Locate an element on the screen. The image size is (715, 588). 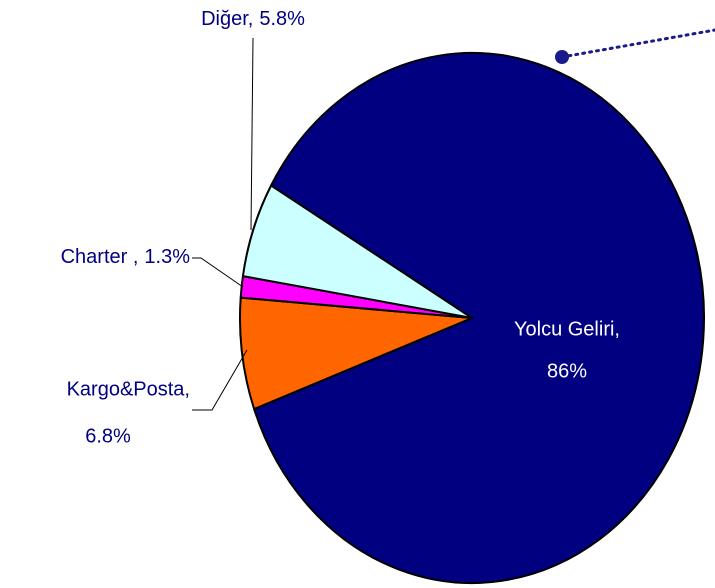
data-label-name: Kargo&Posta, is located at coordinates (128, 389).